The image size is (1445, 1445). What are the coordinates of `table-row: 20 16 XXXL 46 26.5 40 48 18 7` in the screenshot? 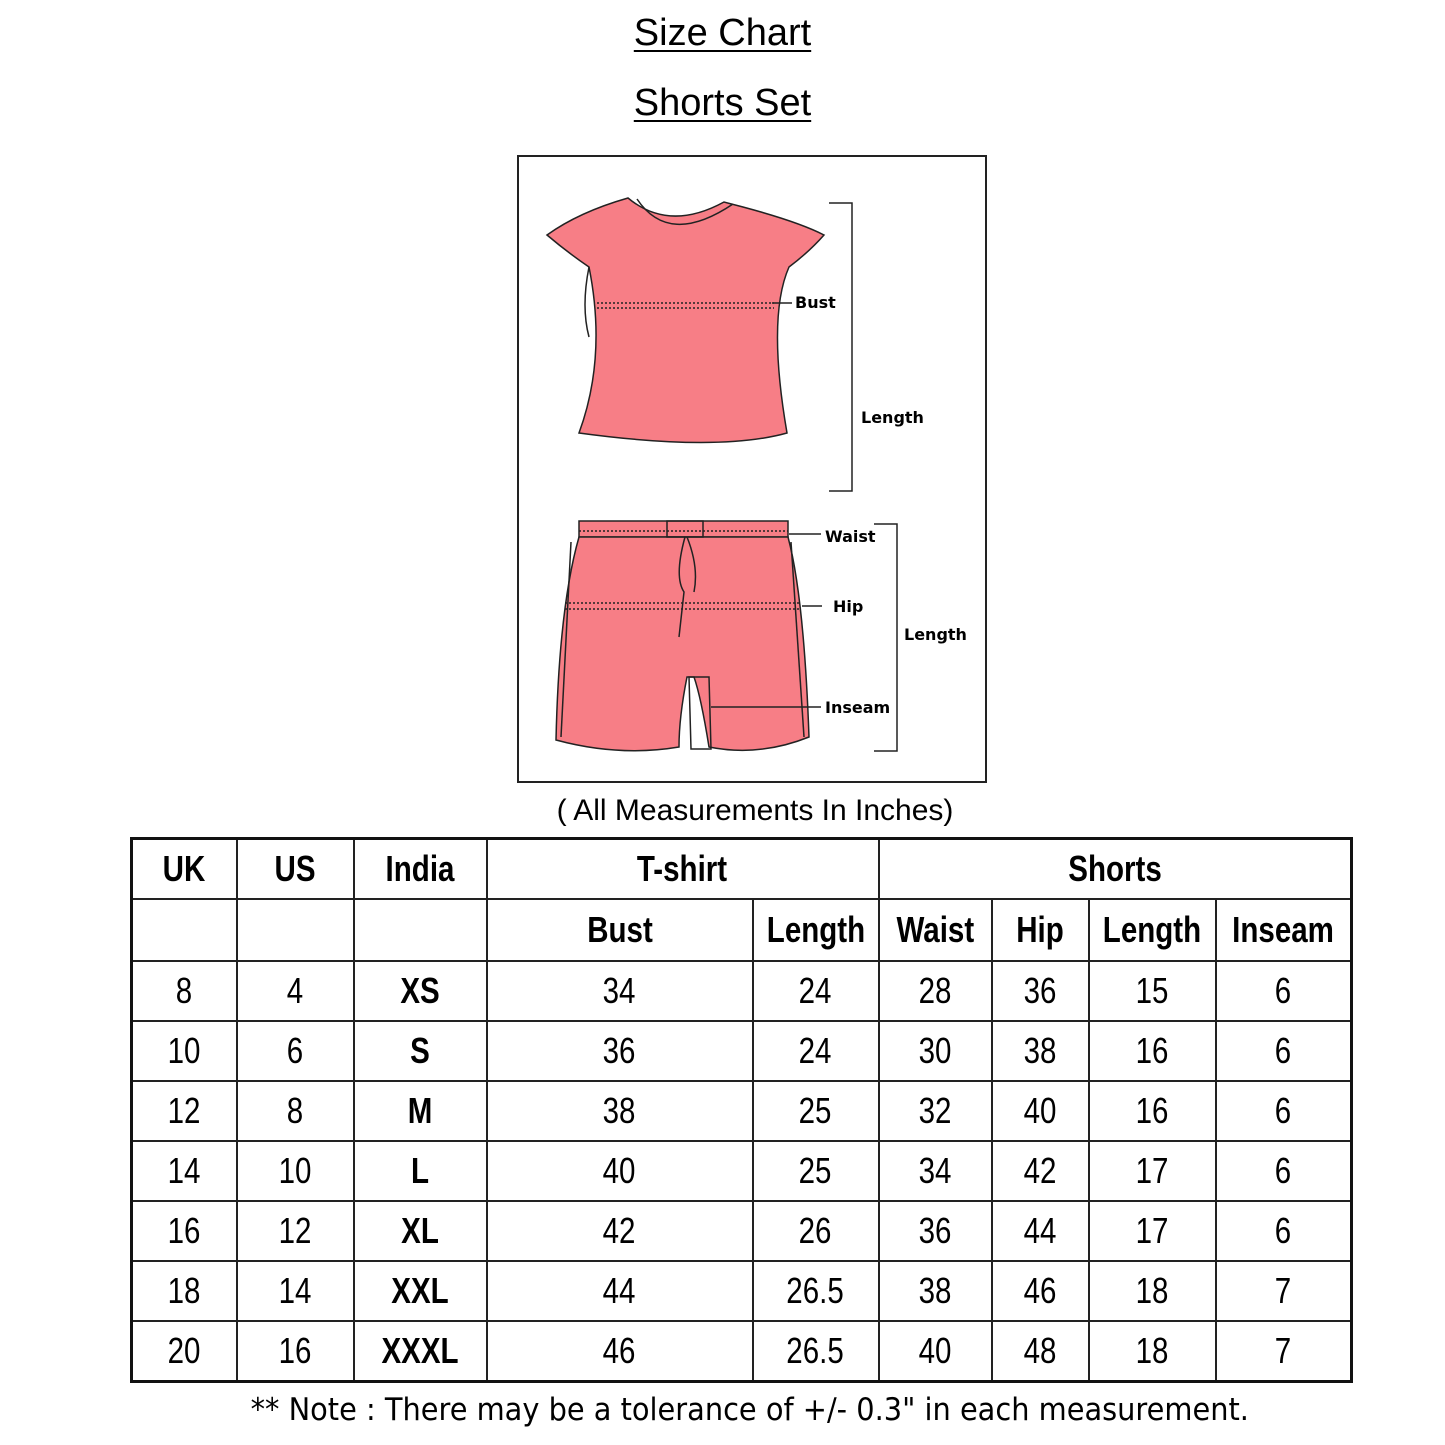 It's located at (741, 1351).